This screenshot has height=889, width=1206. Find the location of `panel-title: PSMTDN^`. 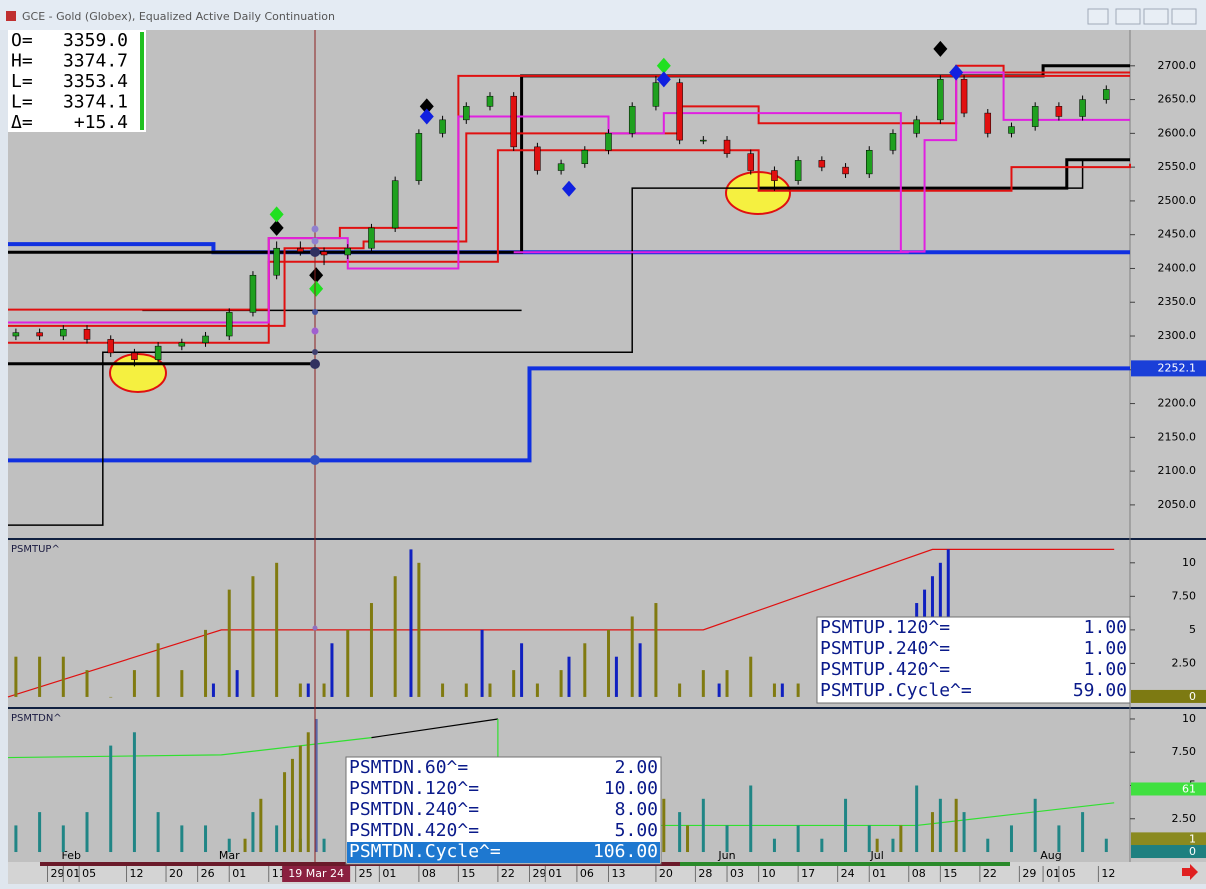

panel-title: PSMTDN^ is located at coordinates (36, 718).